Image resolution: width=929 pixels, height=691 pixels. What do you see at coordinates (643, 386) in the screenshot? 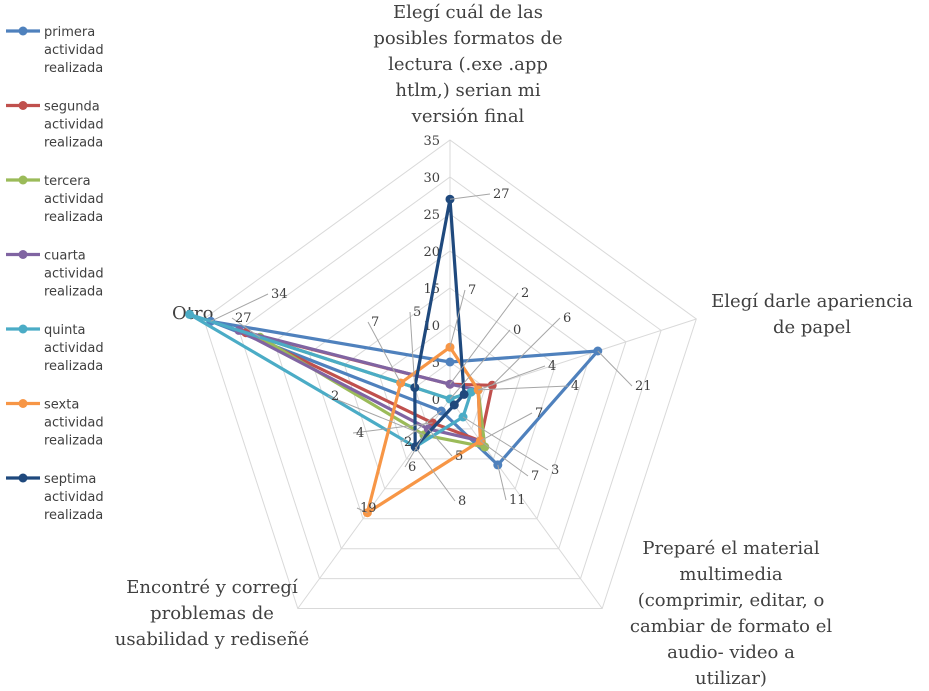
I see `data-label: 21` at bounding box center [643, 386].